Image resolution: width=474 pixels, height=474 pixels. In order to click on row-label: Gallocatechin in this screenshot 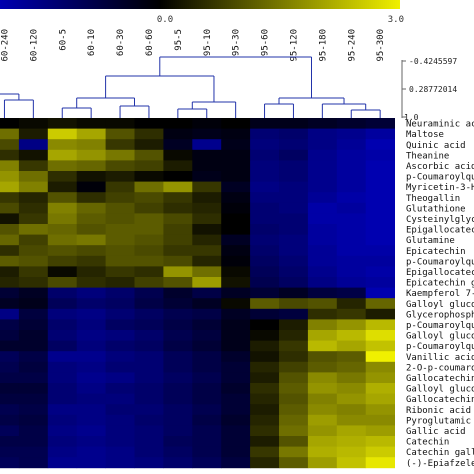, I will do `click(440, 379)`.